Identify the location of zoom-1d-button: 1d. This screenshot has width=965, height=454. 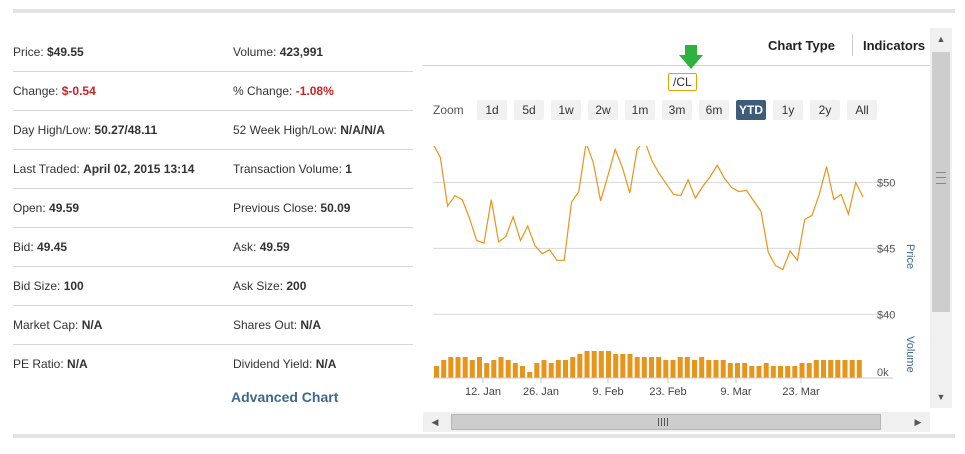
(492, 110).